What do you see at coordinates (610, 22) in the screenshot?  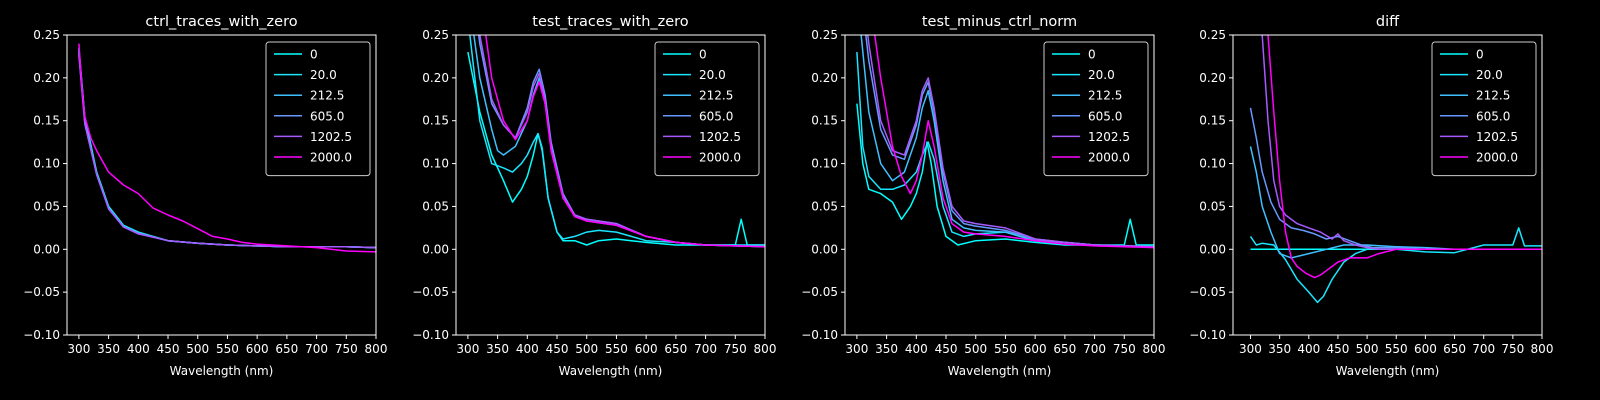 I see `chart-title: test_traces_with_zero` at bounding box center [610, 22].